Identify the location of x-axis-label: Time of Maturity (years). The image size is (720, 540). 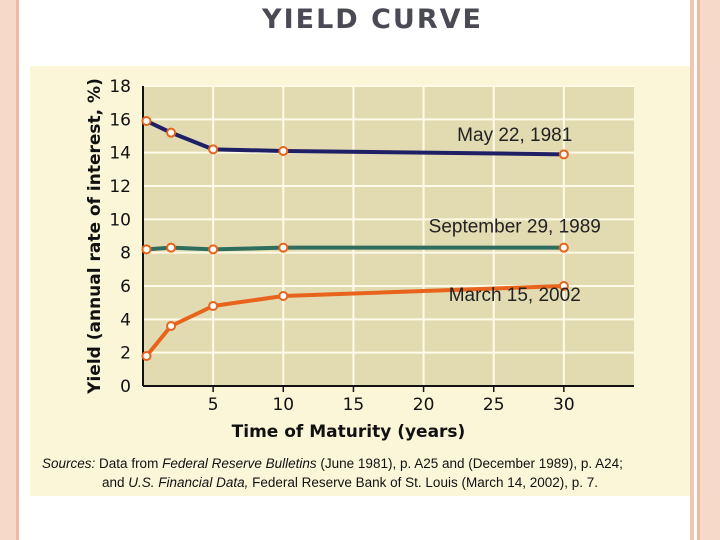
(349, 432).